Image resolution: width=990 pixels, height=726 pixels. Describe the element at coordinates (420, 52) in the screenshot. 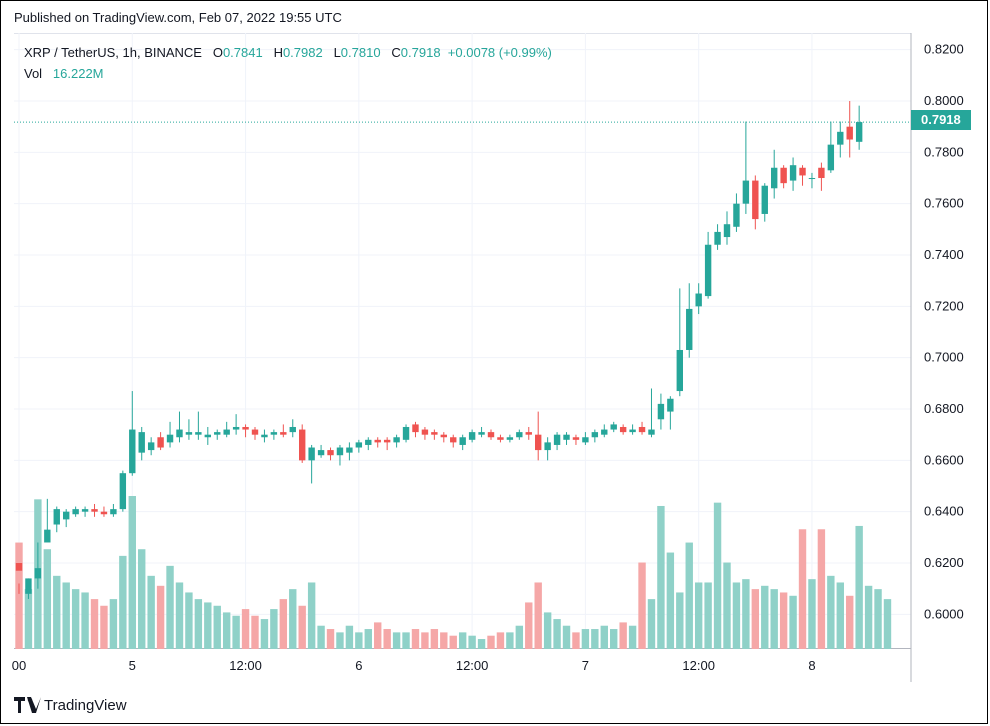

I see `close-value: 0.7918` at that location.